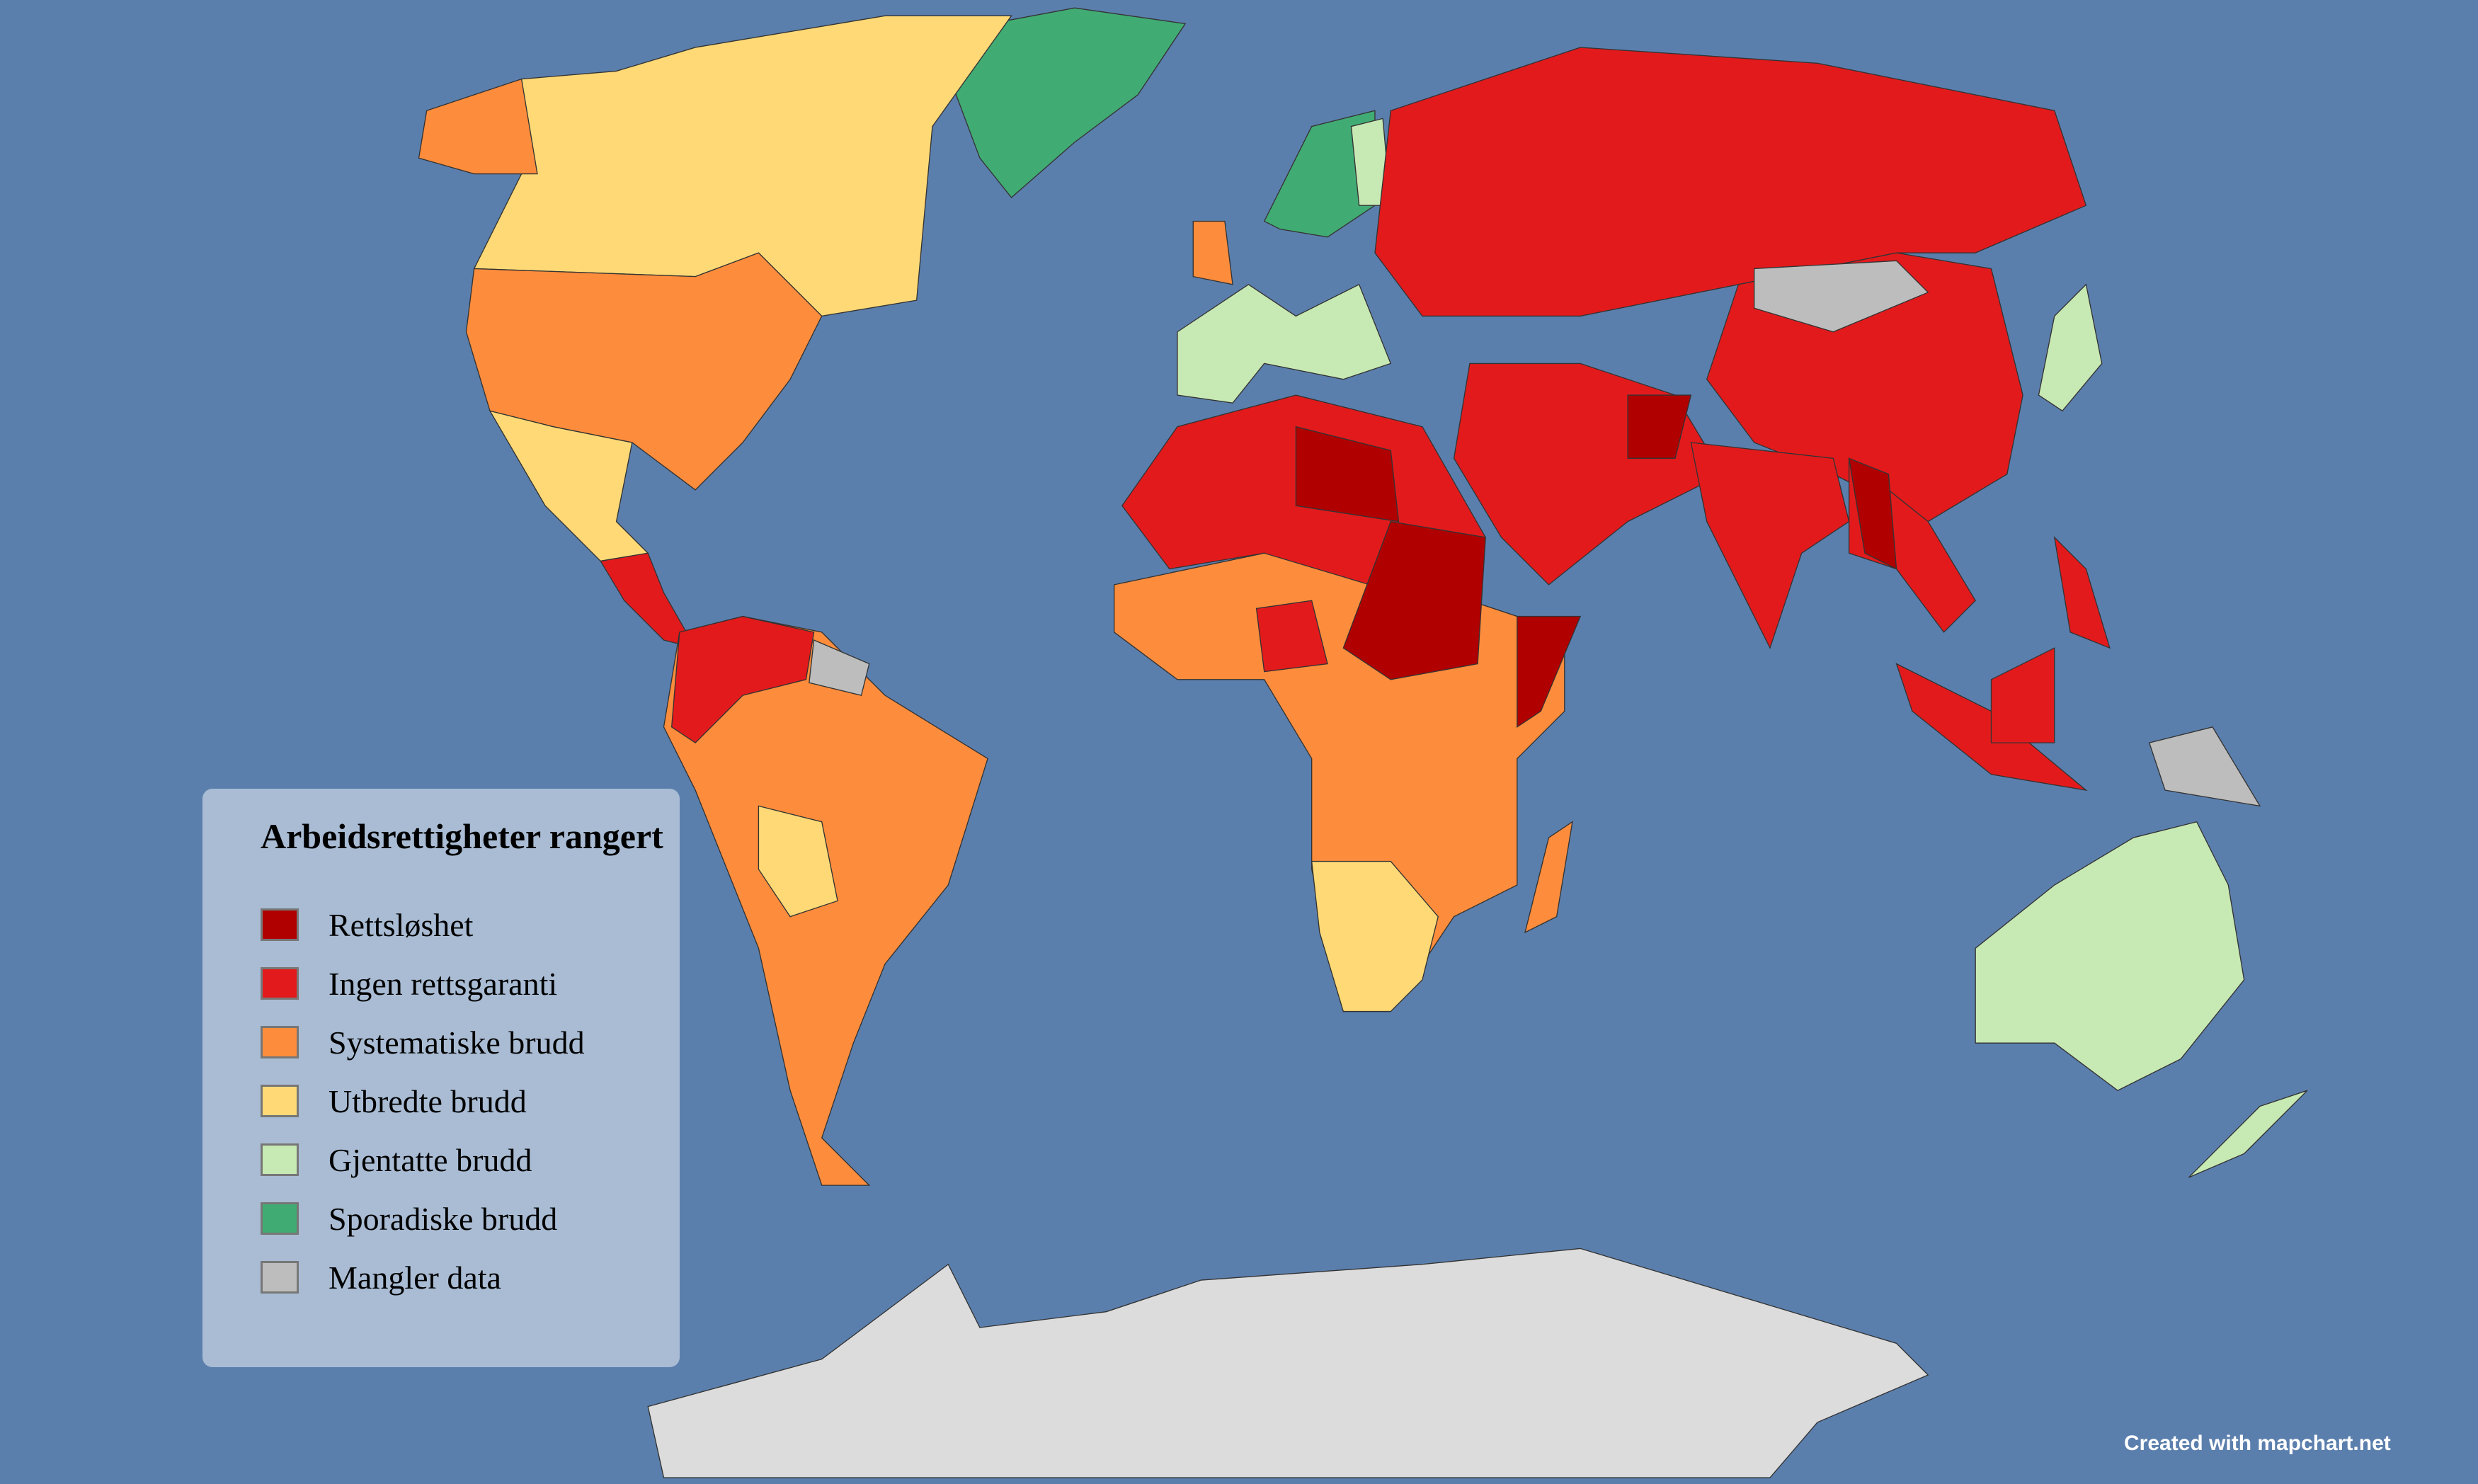 This screenshot has width=2478, height=1484. I want to click on region-afghanistan, so click(1659, 426).